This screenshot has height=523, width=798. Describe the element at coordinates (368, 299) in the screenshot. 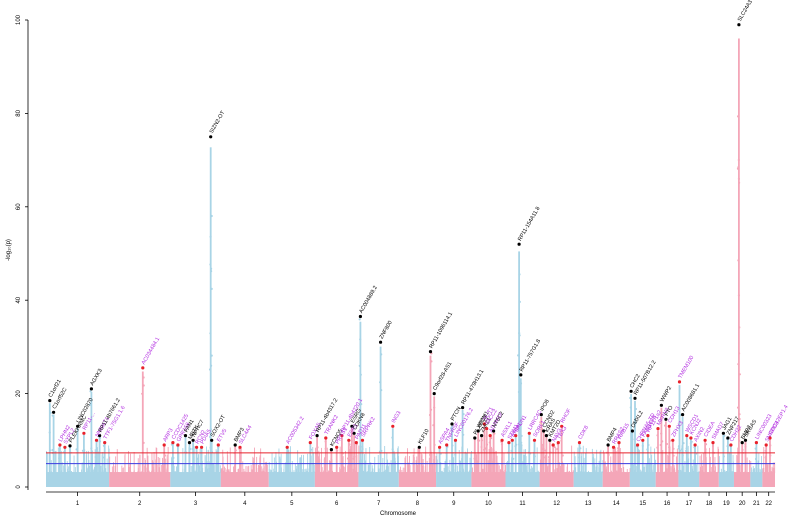

I see `gene-label: AC004889.2` at that location.